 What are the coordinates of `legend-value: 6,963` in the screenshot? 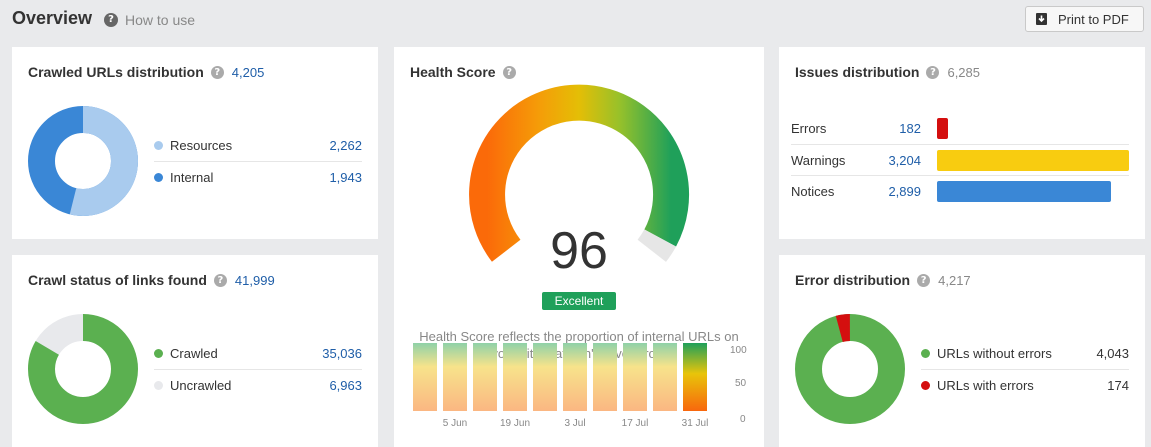 It's located at (345, 385).